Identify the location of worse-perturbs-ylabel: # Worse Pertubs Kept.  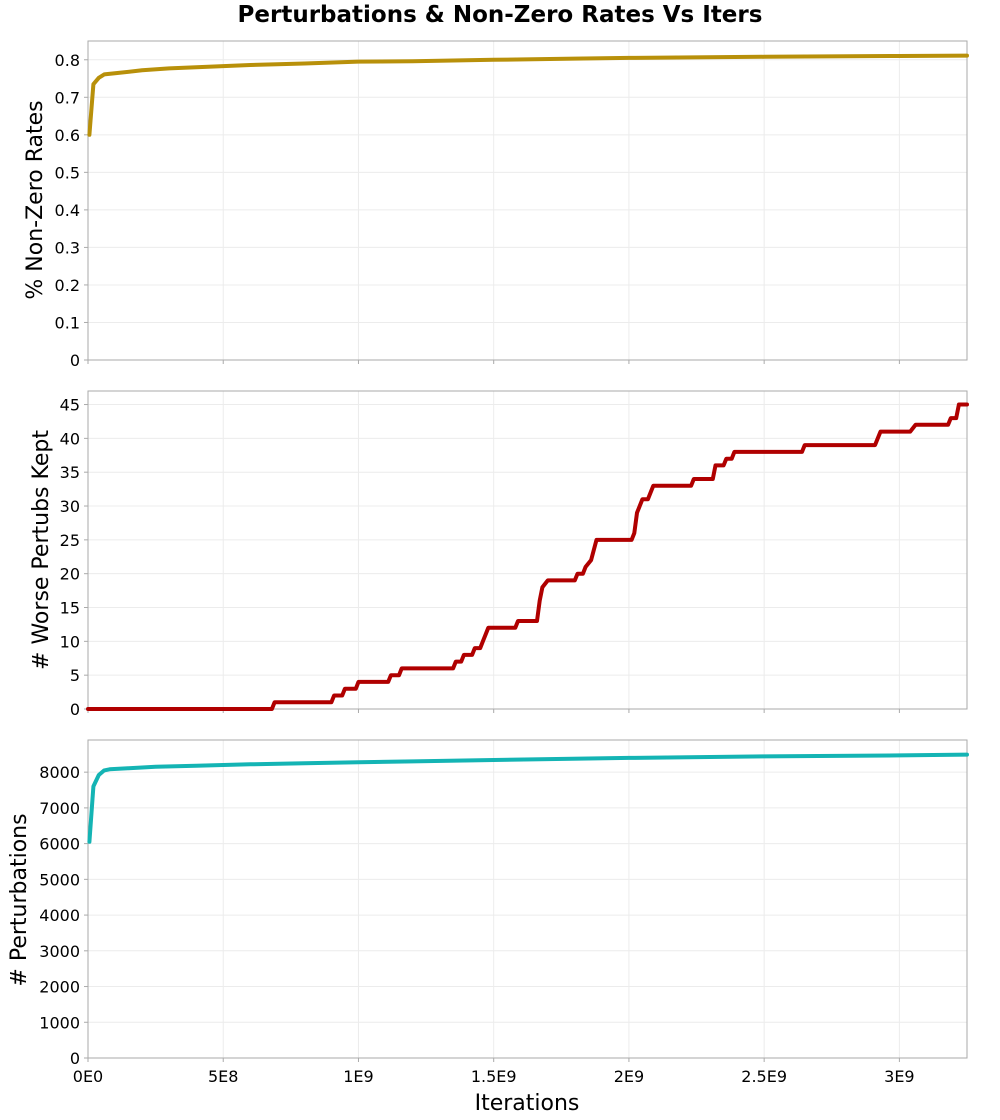
(41, 550).